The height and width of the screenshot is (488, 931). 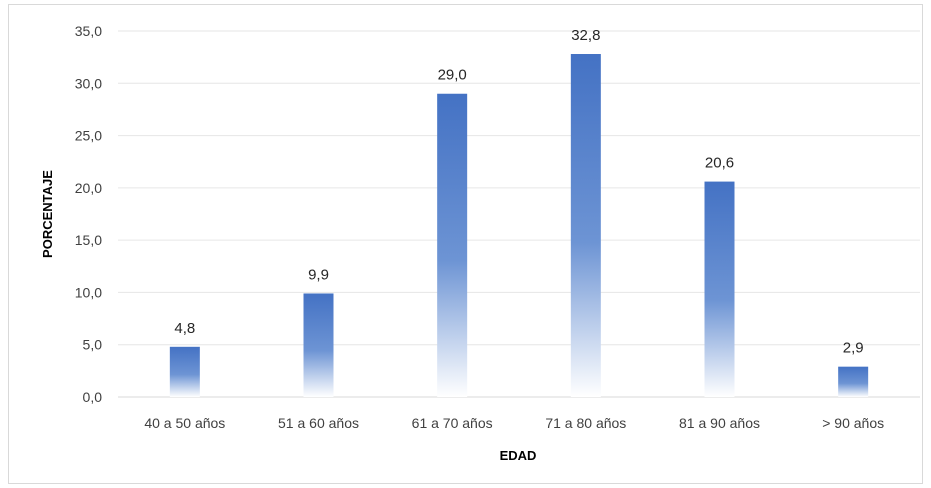 What do you see at coordinates (452, 423) in the screenshot?
I see `x-tick-label: 61 a 70 años` at bounding box center [452, 423].